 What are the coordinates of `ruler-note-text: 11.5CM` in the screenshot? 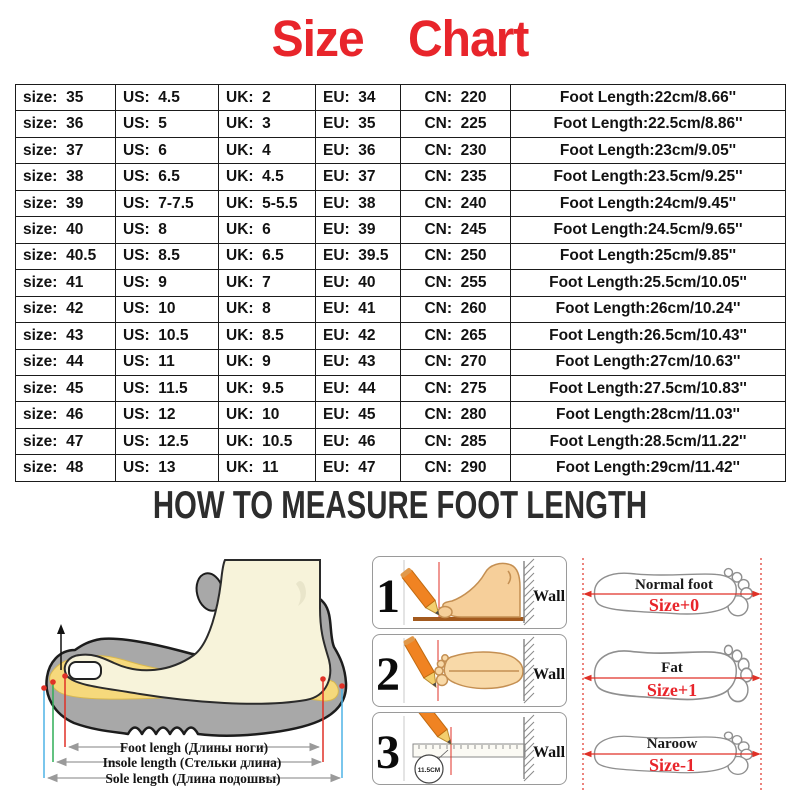 It's located at (429, 770).